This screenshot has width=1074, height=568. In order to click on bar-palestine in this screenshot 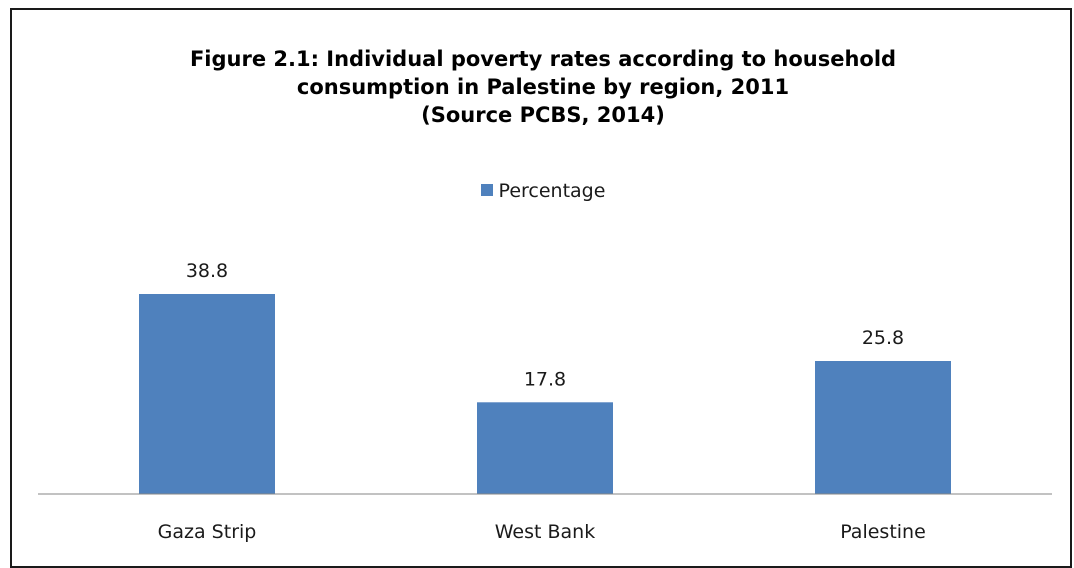, I will do `click(883, 427)`.